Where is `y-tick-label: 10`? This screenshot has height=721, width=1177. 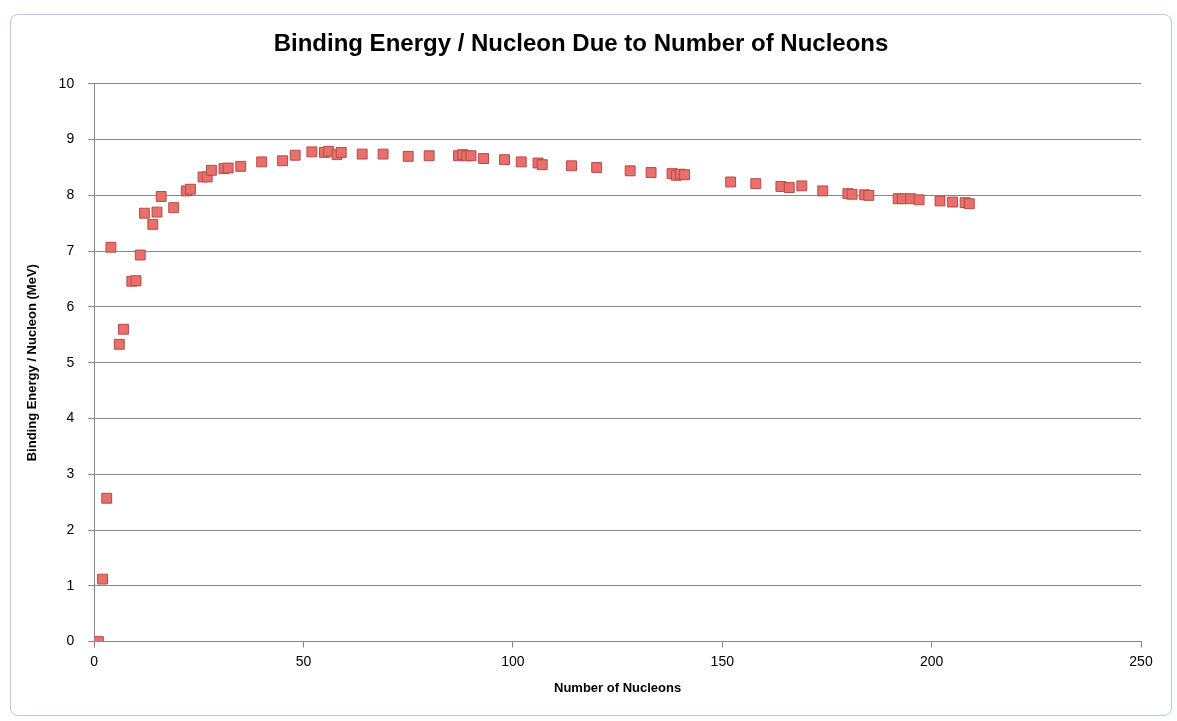
y-tick-label: 10 is located at coordinates (66, 82).